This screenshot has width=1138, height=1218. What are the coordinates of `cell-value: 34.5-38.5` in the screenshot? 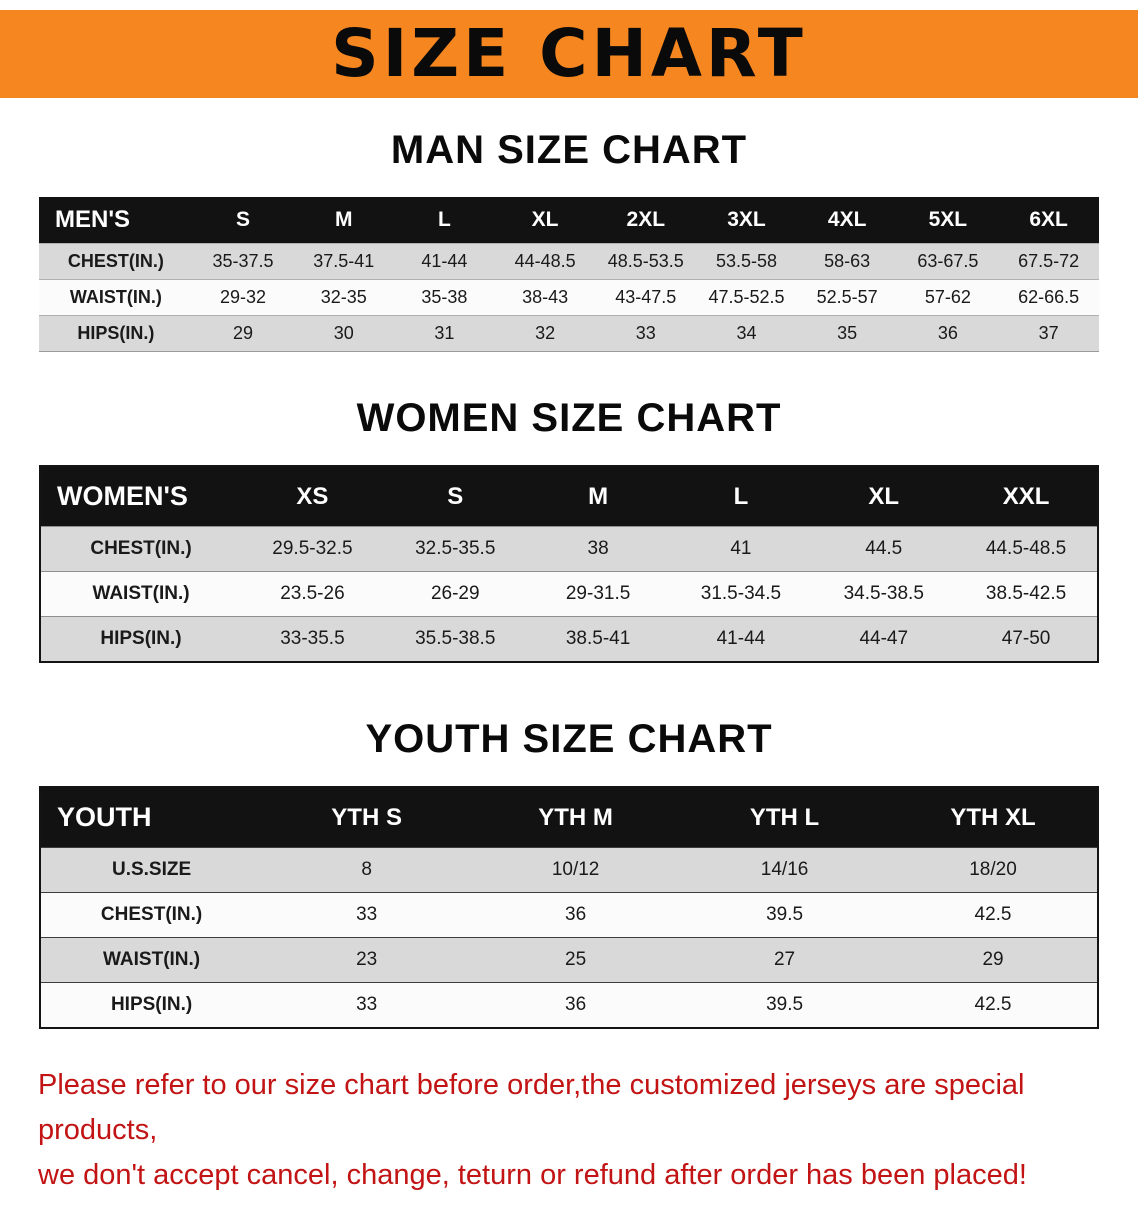 It's located at (883, 593).